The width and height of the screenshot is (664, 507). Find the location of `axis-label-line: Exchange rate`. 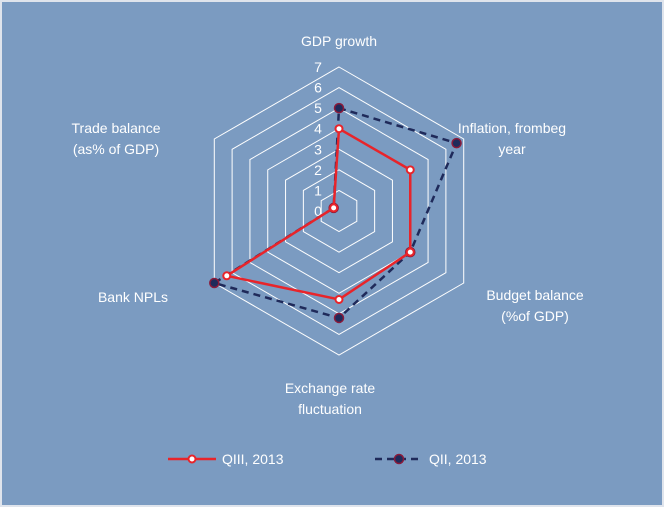

axis-label-line: Exchange rate is located at coordinates (330, 388).